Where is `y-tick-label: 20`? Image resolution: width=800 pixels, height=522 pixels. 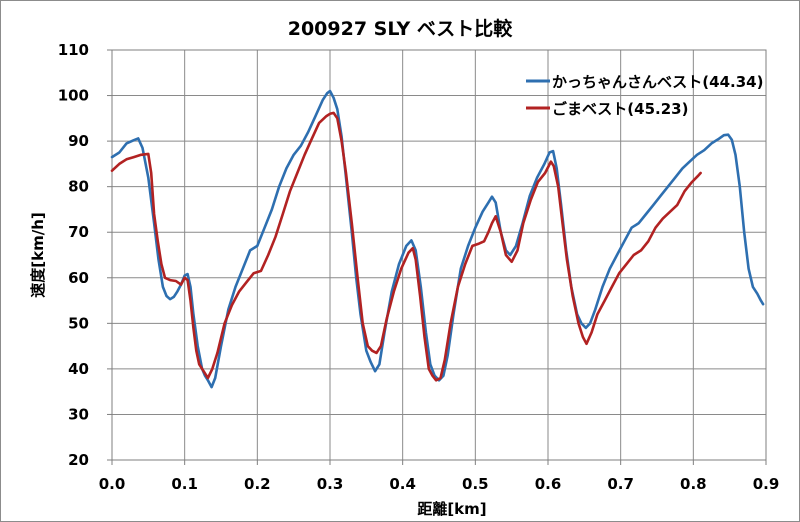 y-tick-label: 20 is located at coordinates (78, 460).